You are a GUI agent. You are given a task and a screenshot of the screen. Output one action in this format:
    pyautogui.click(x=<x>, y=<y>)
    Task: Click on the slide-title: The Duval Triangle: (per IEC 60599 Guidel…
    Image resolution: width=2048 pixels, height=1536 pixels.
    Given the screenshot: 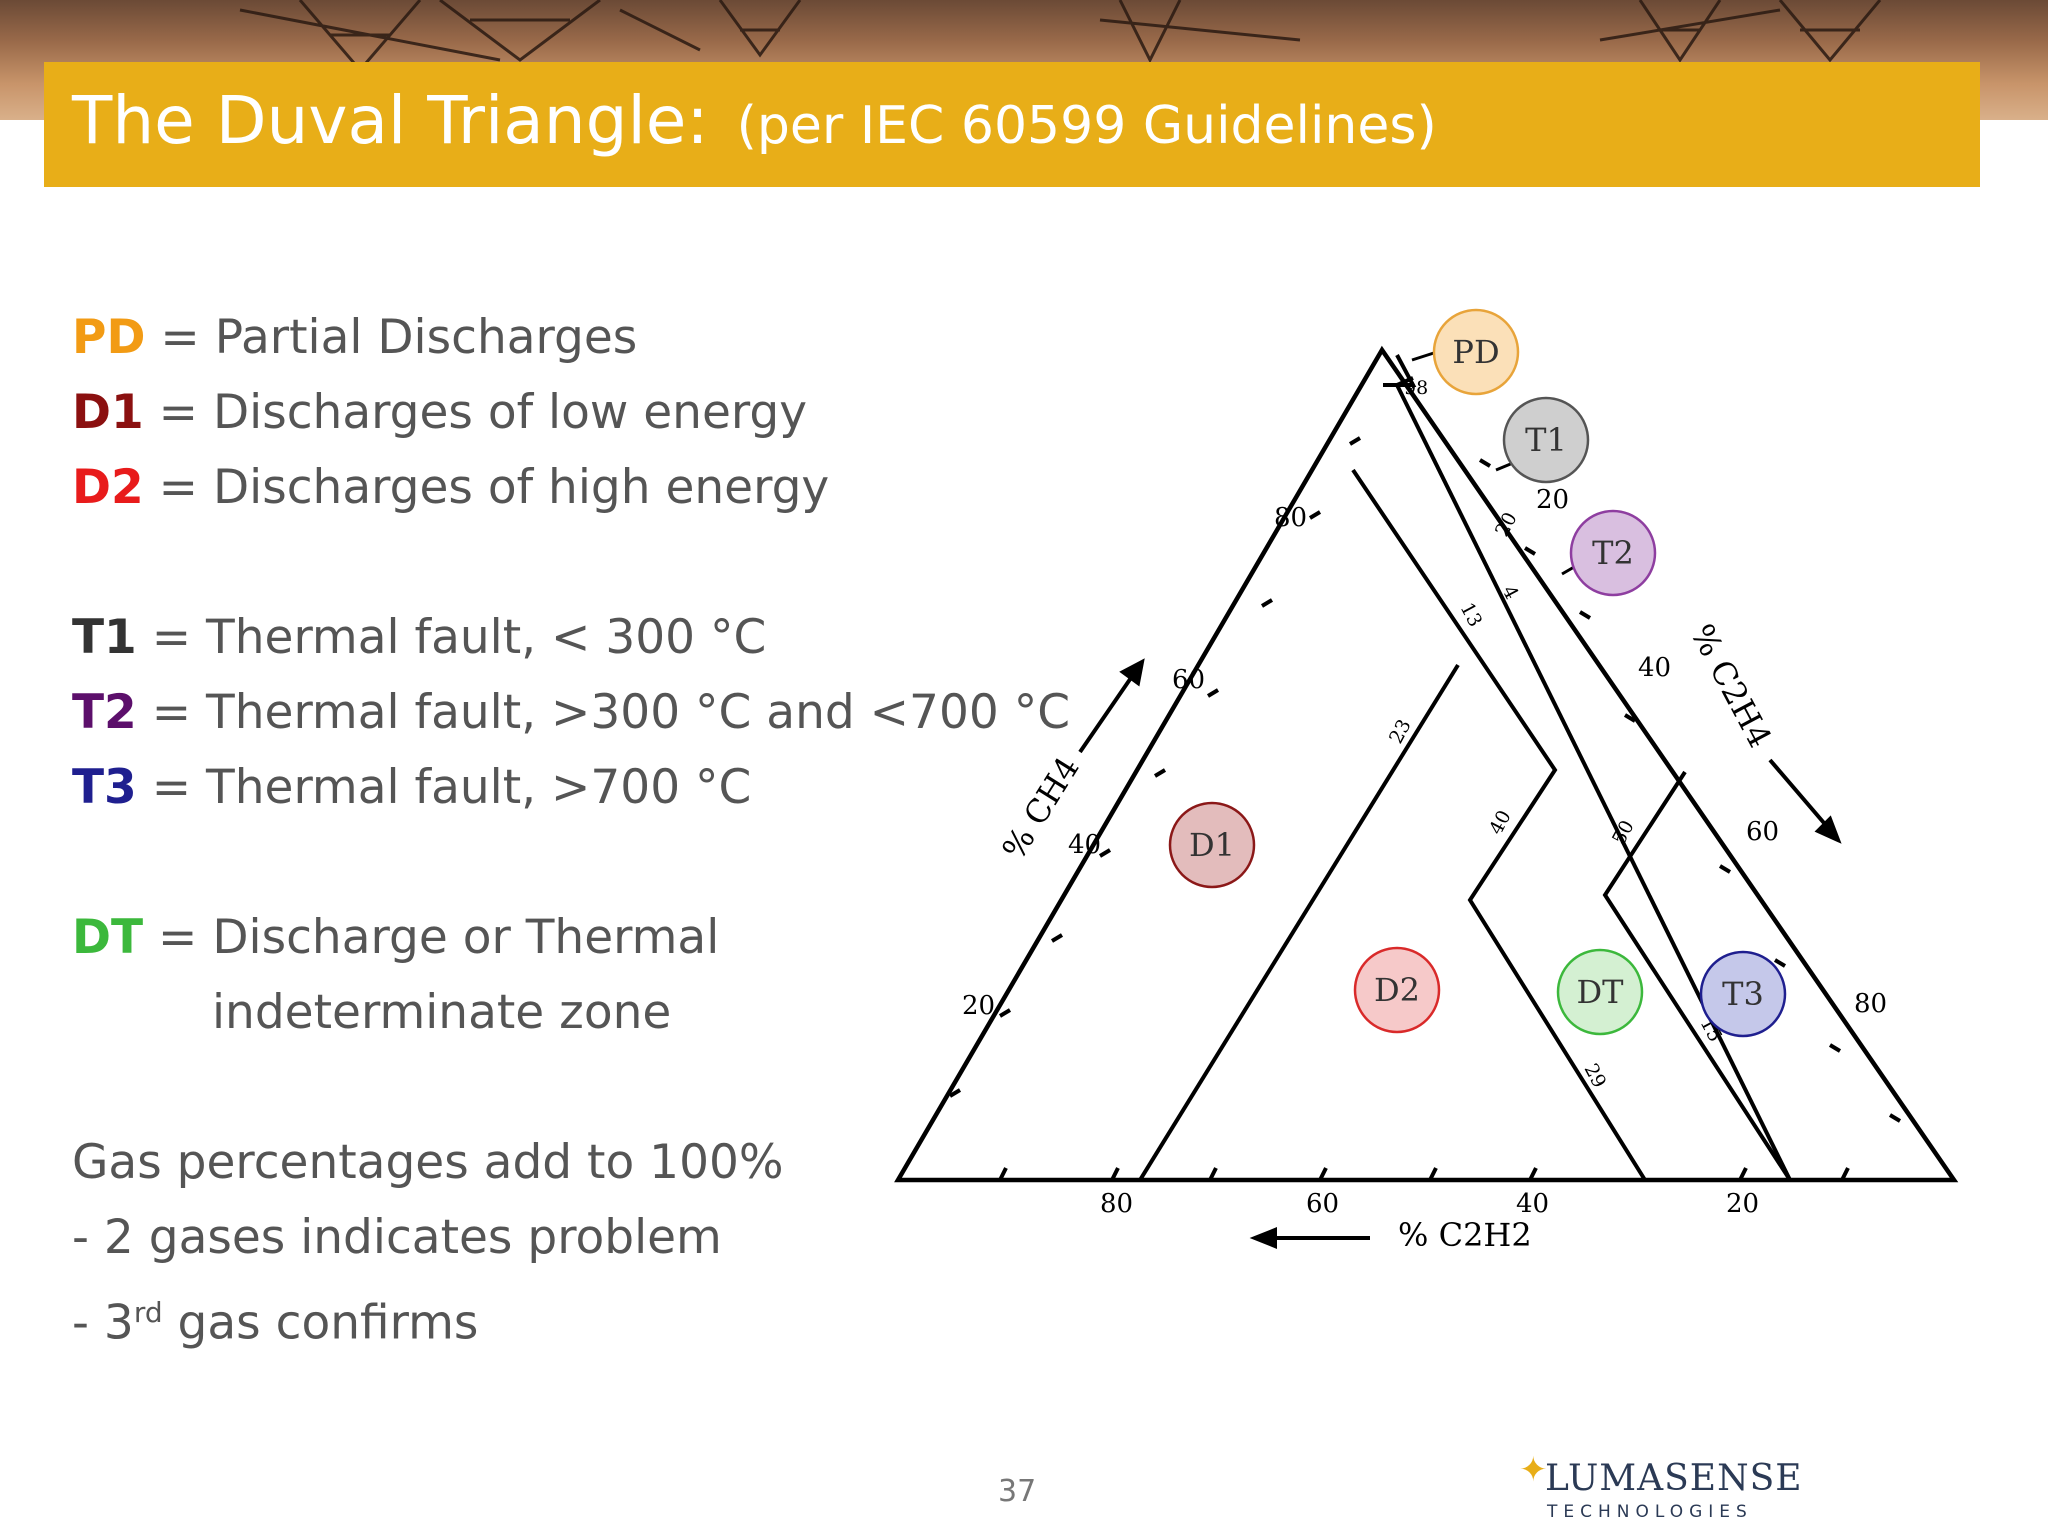 What is the action you would take?
    pyautogui.click(x=754, y=120)
    